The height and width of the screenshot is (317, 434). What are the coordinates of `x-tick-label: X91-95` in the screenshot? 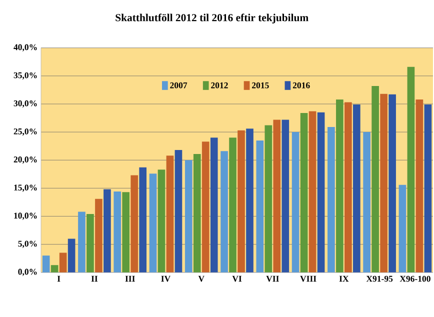 It's located at (379, 279).